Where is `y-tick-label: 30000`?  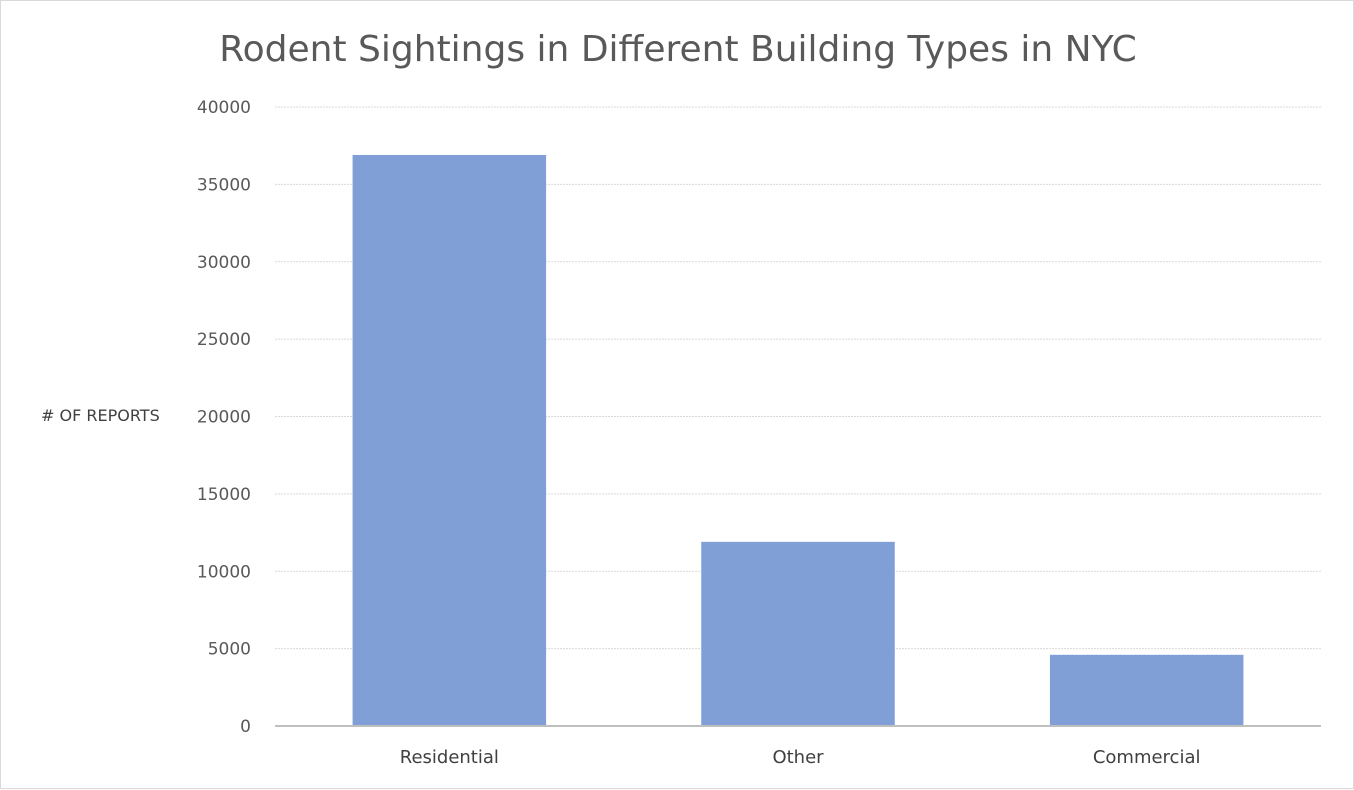
y-tick-label: 30000 is located at coordinates (224, 263).